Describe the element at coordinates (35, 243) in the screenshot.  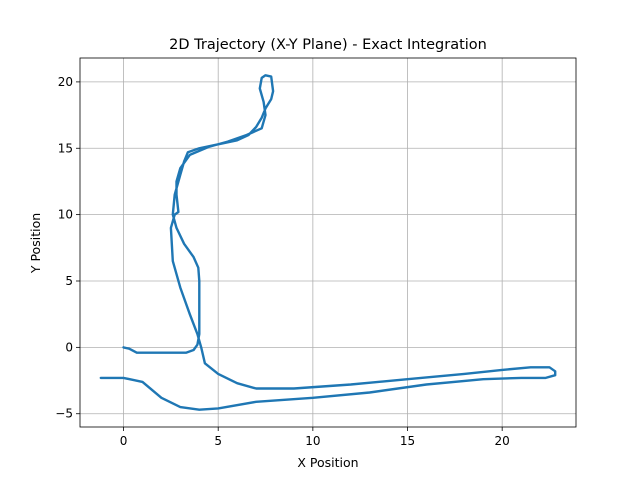
I see `y-axis-label: Y Position` at that location.